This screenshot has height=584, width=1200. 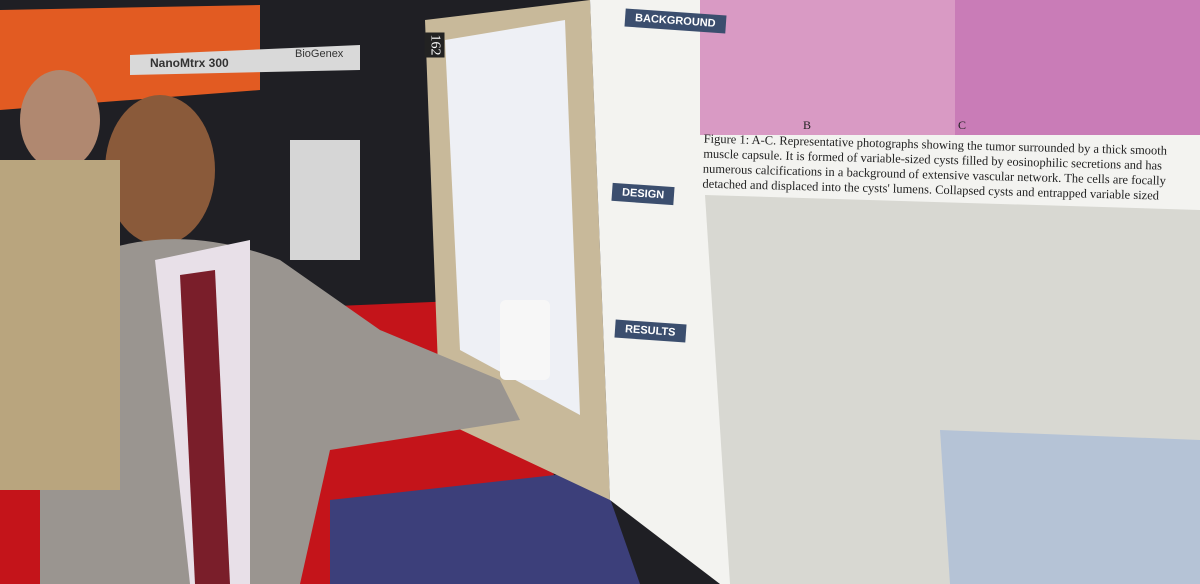 What do you see at coordinates (60, 325) in the screenshot?
I see `bystander` at bounding box center [60, 325].